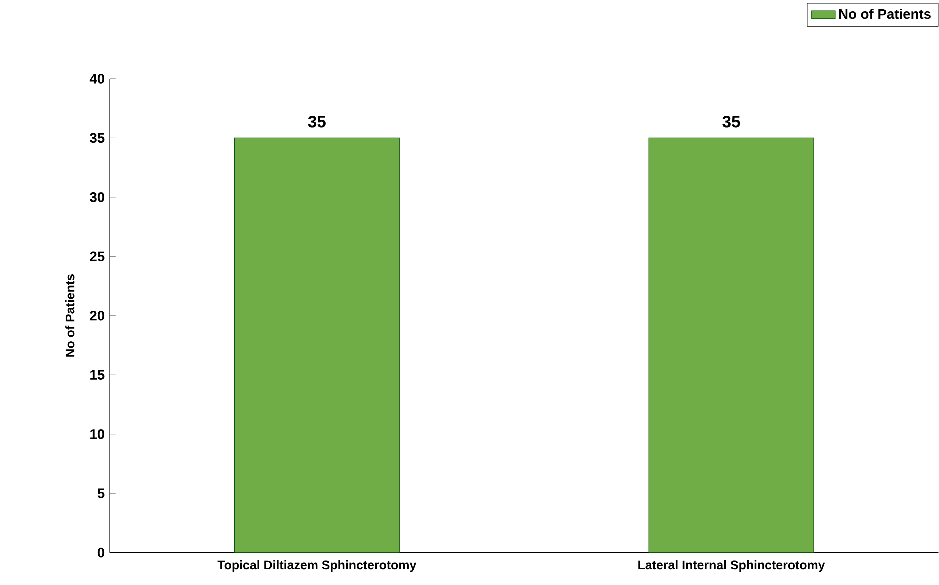 Image resolution: width=939 pixels, height=585 pixels. I want to click on x-tick-label: Topical Diltiazem Sphincterotomy, so click(317, 566).